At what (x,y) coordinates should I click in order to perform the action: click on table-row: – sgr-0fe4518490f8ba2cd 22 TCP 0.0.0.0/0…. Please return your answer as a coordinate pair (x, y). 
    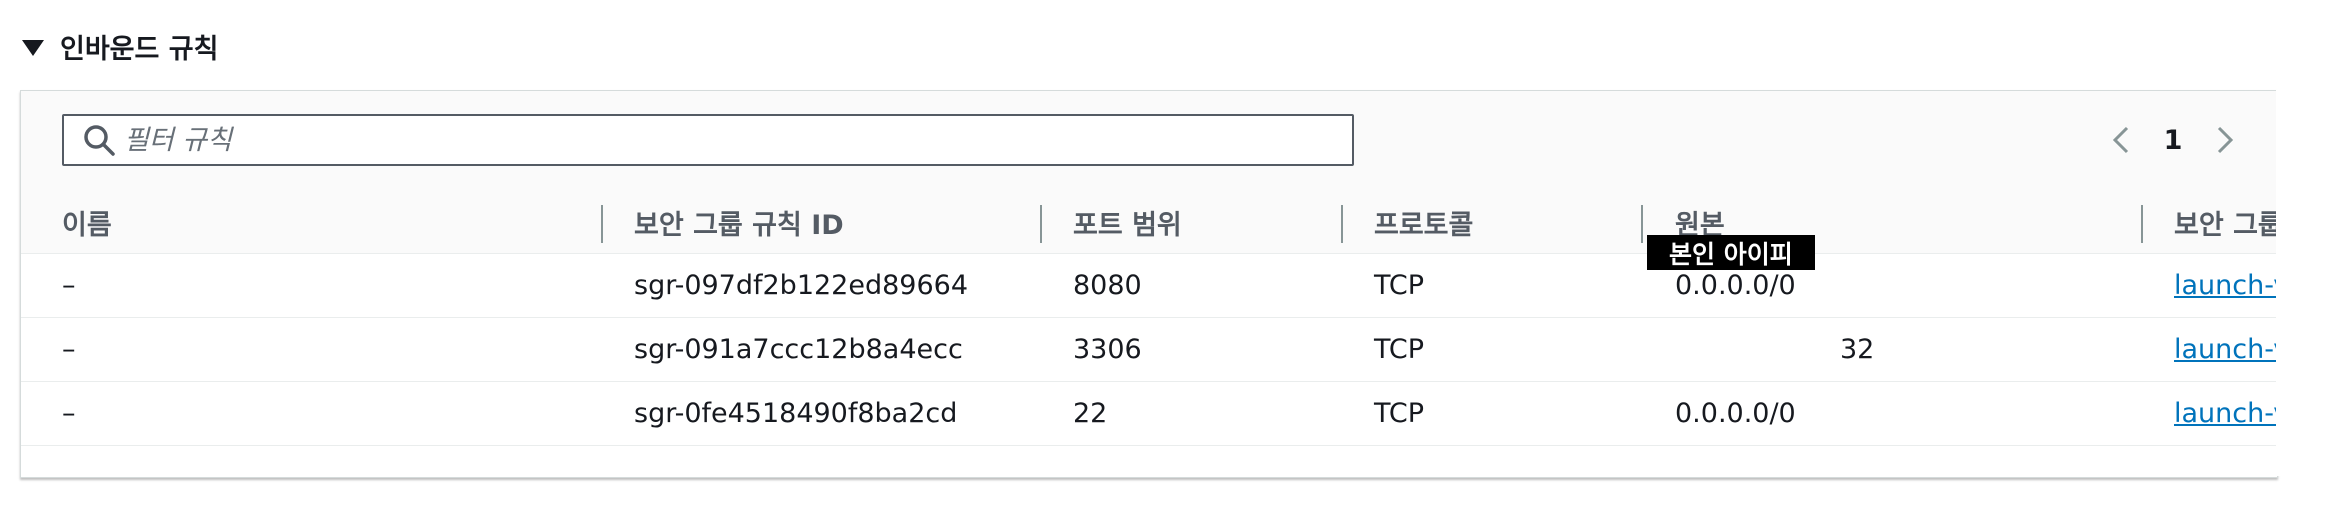
    Looking at the image, I should click on (1149, 414).